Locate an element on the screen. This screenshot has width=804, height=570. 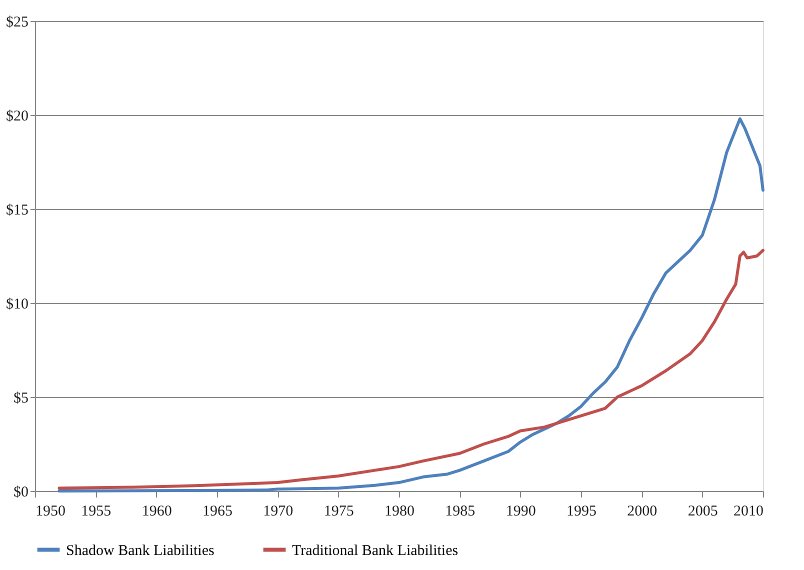
x-tick-label: 1990 is located at coordinates (521, 512).